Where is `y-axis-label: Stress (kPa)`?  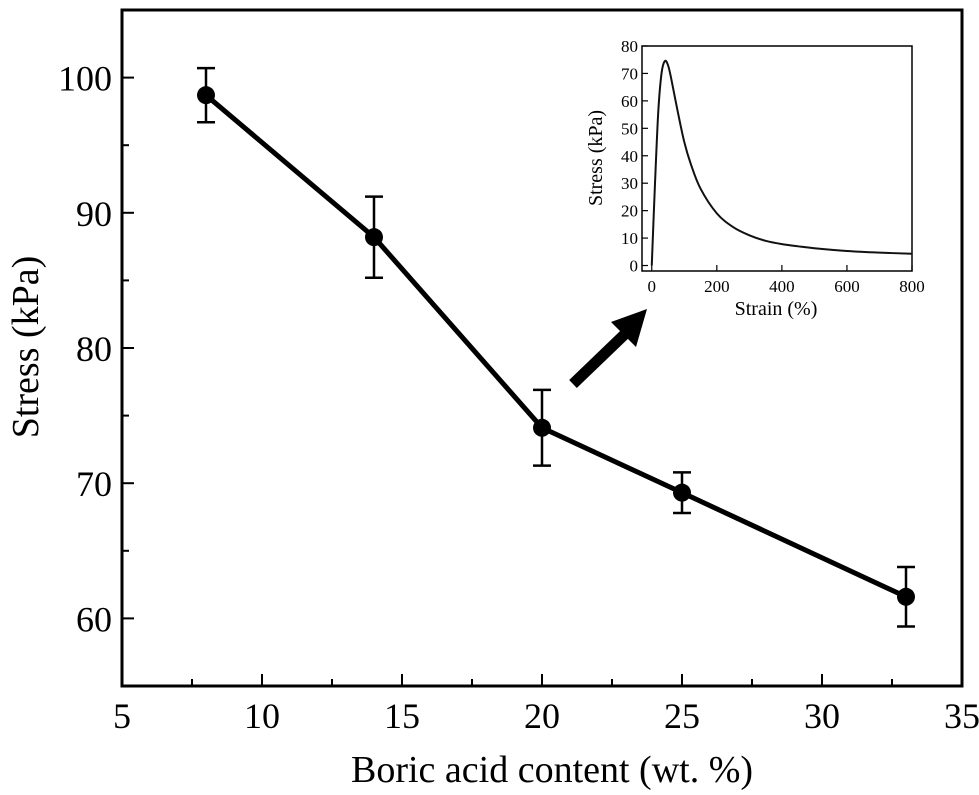 y-axis-label: Stress (kPa) is located at coordinates (26, 347).